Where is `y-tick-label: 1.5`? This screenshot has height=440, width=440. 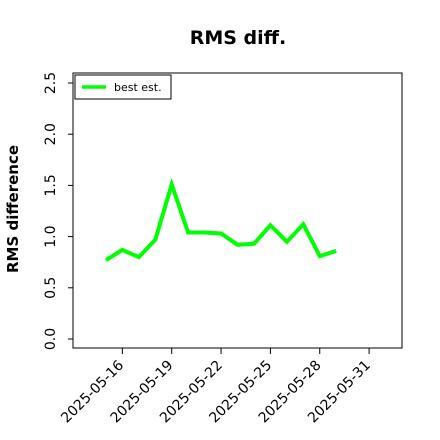 y-tick-label: 1.5 is located at coordinates (51, 185).